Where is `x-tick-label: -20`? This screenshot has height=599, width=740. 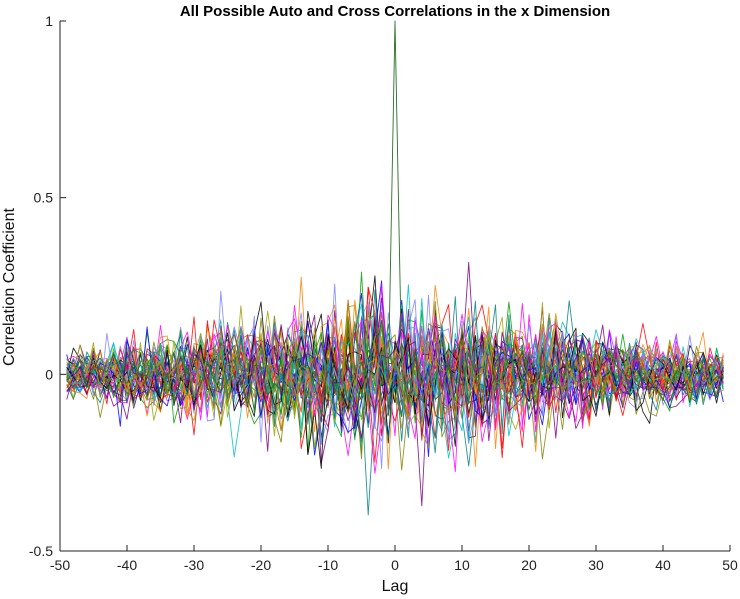
x-tick-label: -20 is located at coordinates (261, 565).